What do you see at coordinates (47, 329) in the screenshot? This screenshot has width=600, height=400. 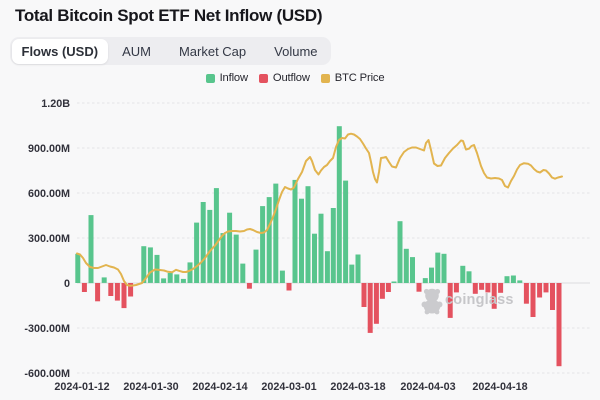 I see `svg-text: -300.00M` at bounding box center [47, 329].